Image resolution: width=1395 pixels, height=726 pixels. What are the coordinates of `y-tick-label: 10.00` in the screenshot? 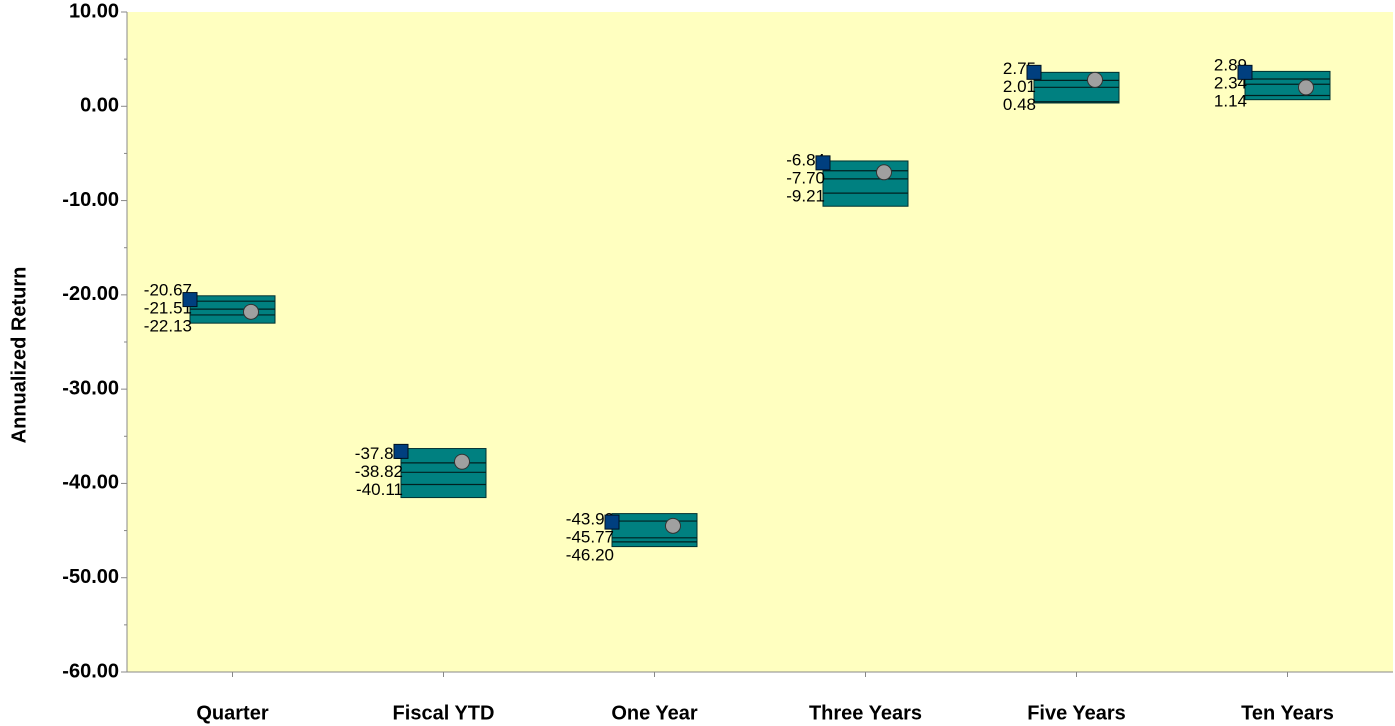 It's located at (94, 11).